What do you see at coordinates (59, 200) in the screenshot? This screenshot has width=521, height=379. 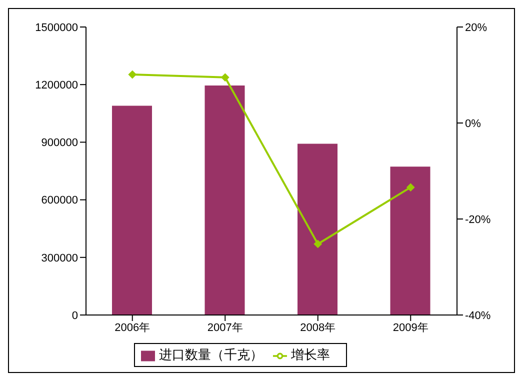 I see `y-tick-label: 600000` at bounding box center [59, 200].